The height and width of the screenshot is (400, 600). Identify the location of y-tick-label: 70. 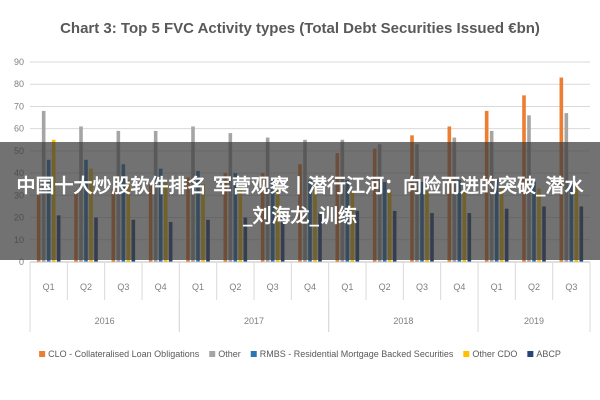
(19, 106).